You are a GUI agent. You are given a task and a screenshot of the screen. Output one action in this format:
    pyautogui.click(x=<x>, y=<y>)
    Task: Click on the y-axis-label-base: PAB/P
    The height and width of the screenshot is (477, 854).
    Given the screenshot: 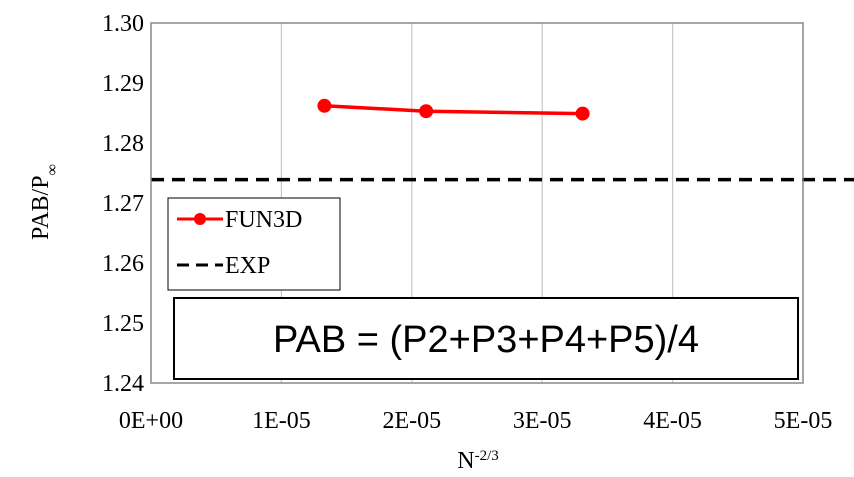 What is the action you would take?
    pyautogui.click(x=41, y=207)
    